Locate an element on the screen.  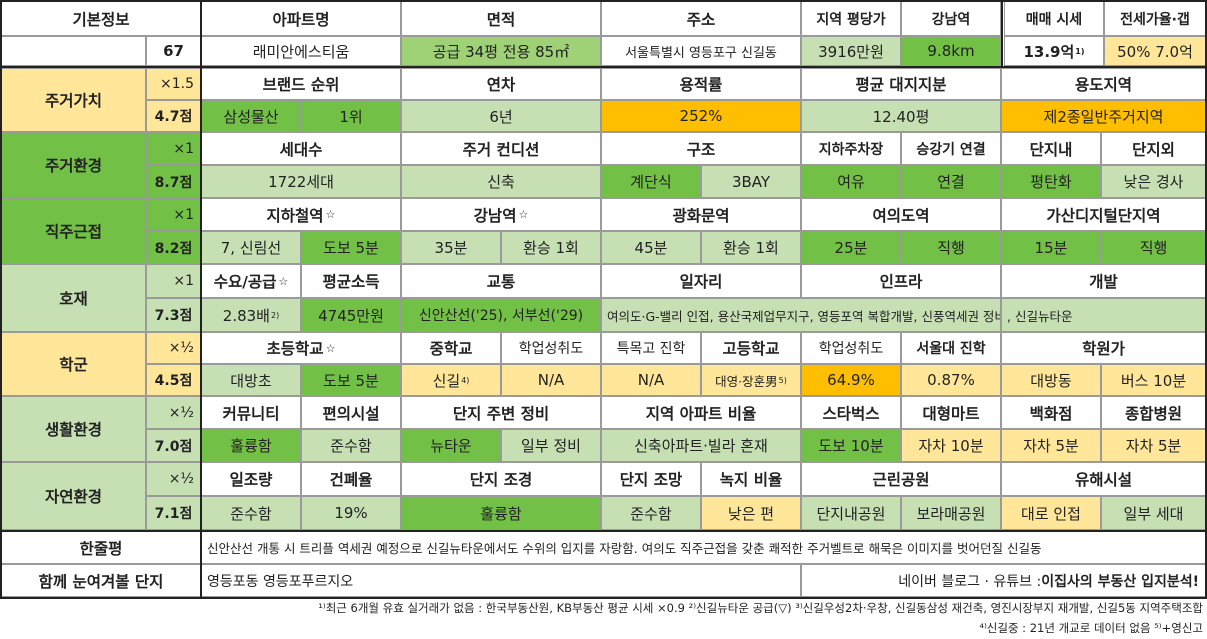
middle-school-value: 신길 4) is located at coordinates (451, 380).